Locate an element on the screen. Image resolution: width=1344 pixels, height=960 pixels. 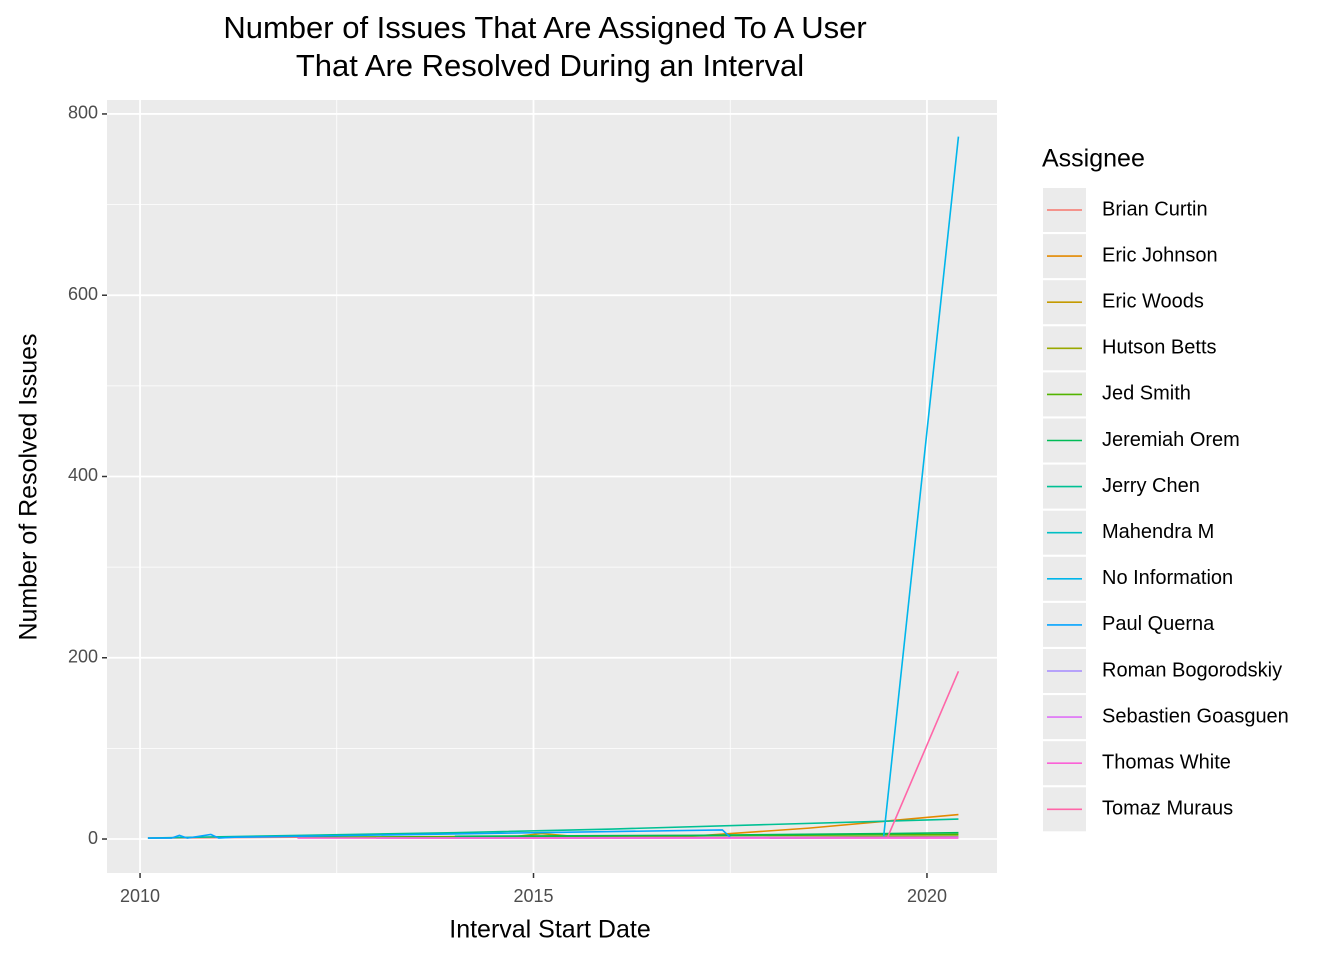
legend-label: Hutson Betts is located at coordinates (1159, 348).